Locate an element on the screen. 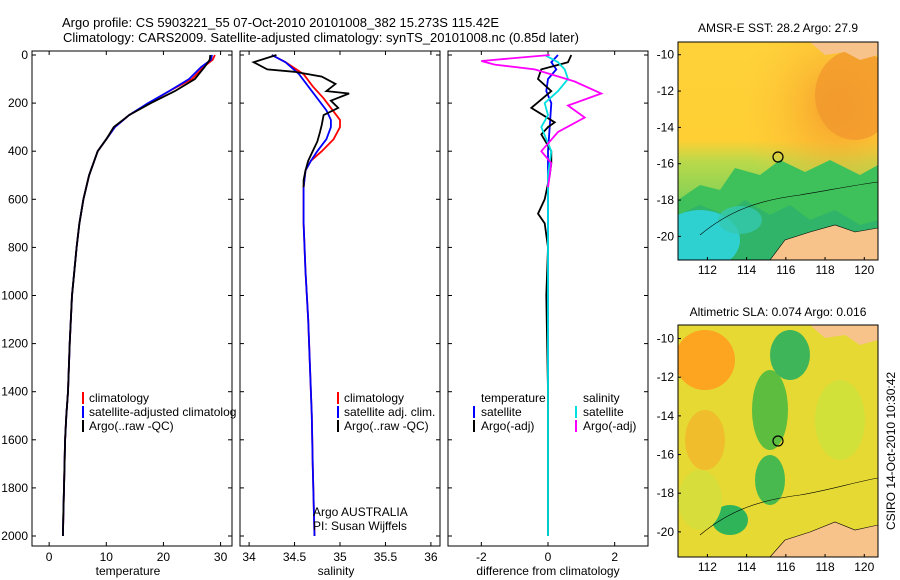 The height and width of the screenshot is (580, 900). annotation-pi-name: PI: Susan Wijffels is located at coordinates (360, 526).